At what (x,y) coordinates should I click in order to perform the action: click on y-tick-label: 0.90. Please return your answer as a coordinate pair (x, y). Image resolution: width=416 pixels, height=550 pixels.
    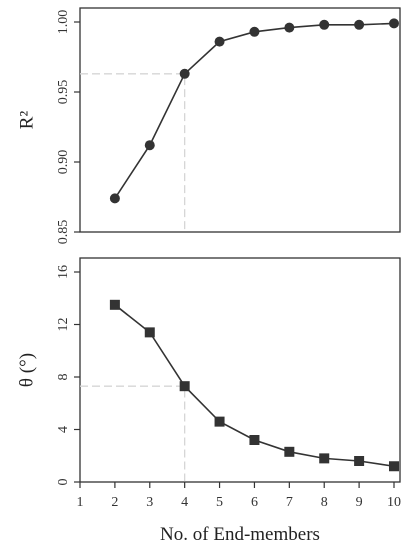
    Looking at the image, I should click on (63, 162).